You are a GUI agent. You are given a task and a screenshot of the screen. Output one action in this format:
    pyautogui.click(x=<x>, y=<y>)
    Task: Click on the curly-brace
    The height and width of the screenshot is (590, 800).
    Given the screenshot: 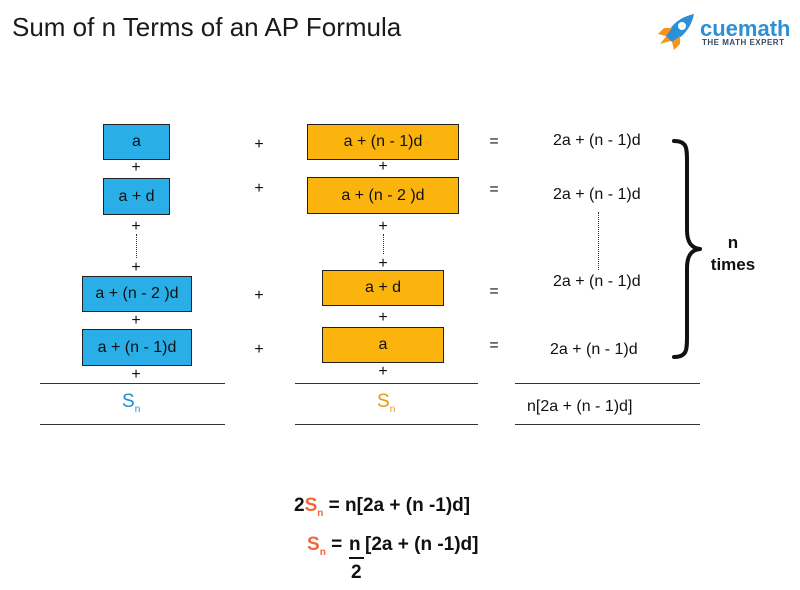 What is the action you would take?
    pyautogui.click(x=687, y=249)
    